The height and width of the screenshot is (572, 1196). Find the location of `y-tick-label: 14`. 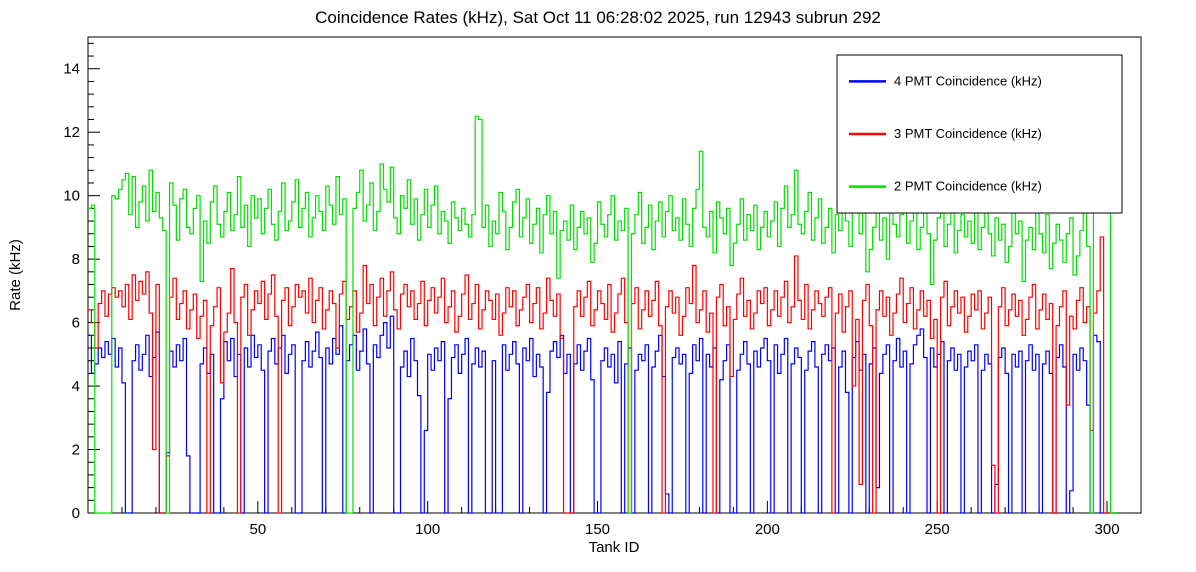

y-tick-label: 14 is located at coordinates (71, 69).